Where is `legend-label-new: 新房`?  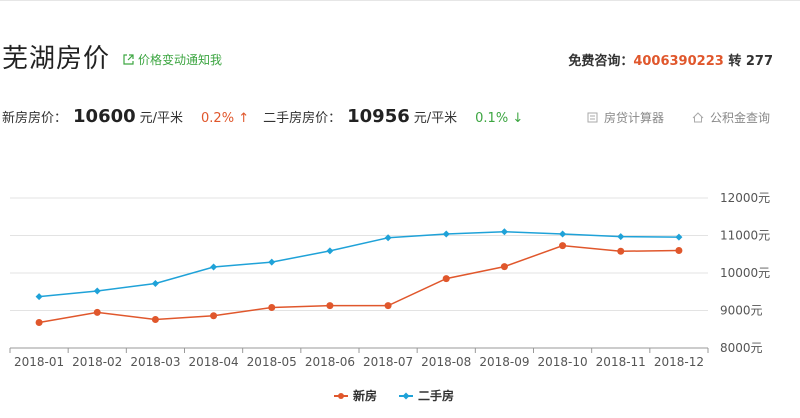
legend-label-new: 新房 is located at coordinates (365, 396).